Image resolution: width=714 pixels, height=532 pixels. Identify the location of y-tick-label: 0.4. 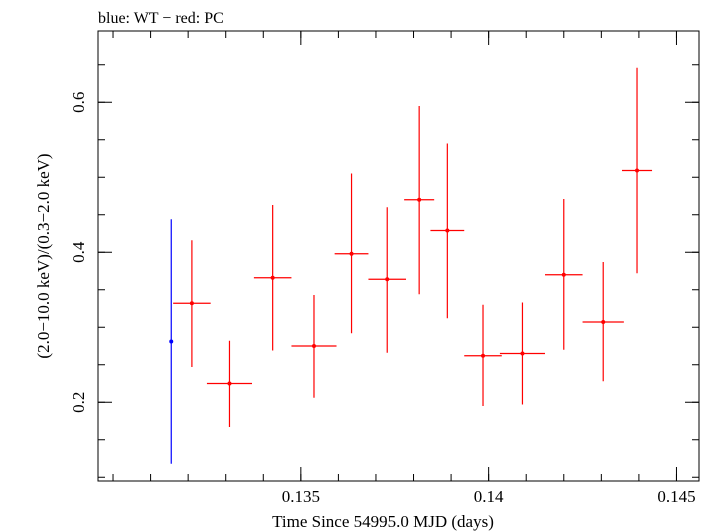
(78, 252).